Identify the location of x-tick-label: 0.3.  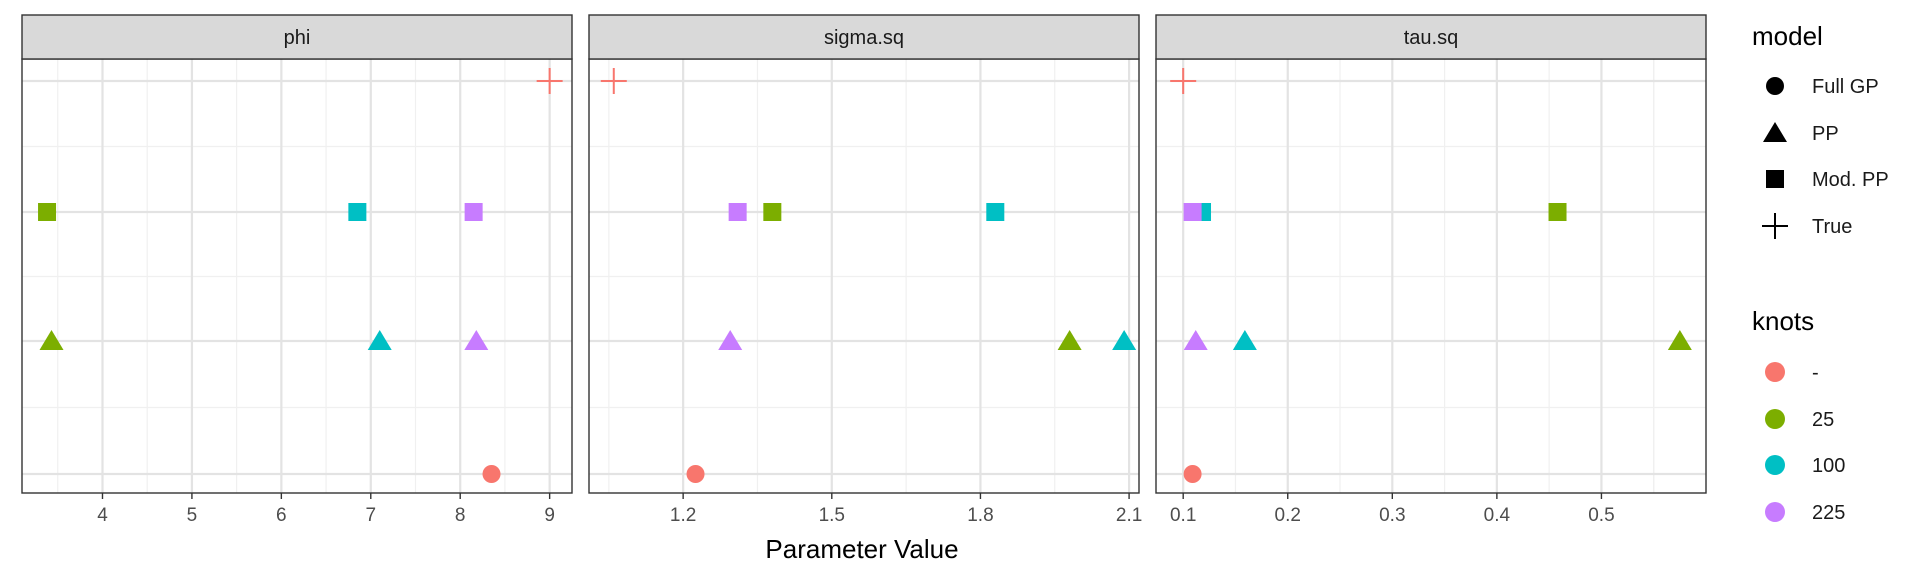
(1392, 515).